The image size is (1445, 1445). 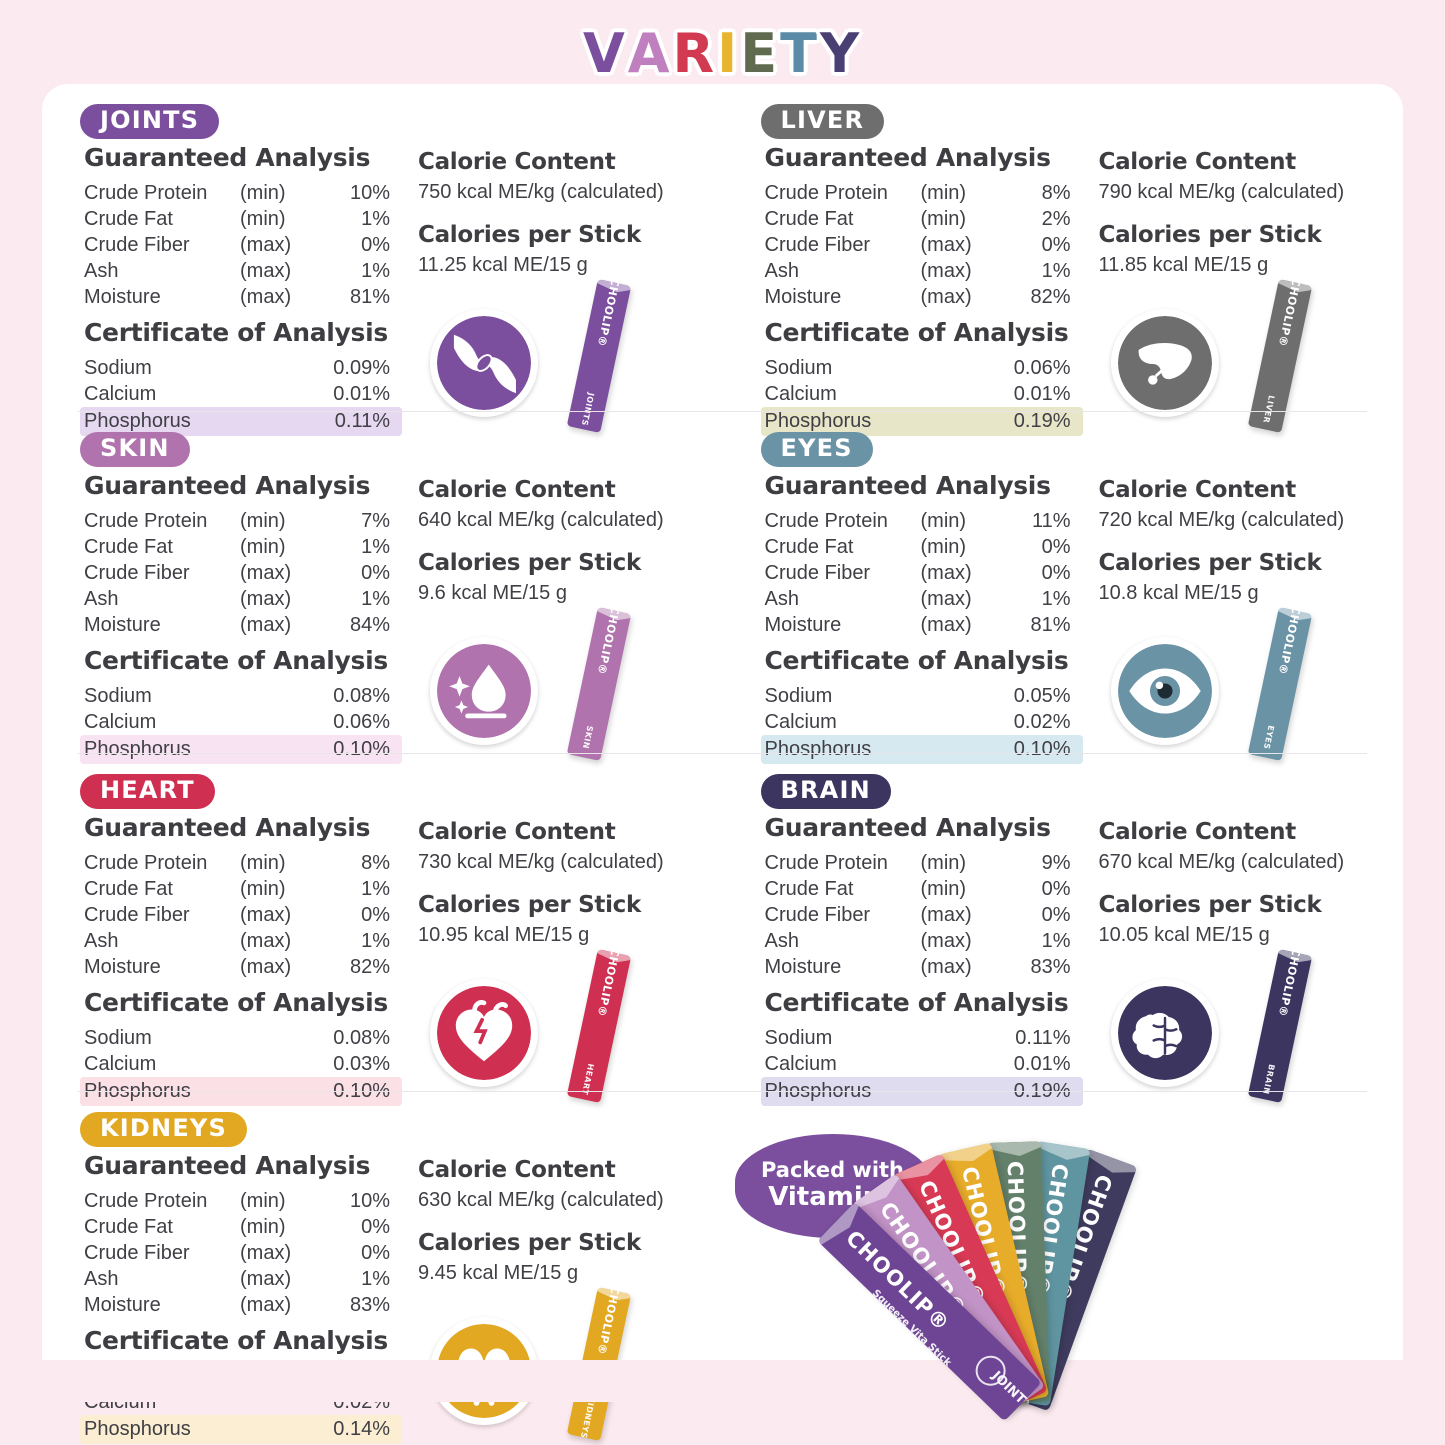 I want to click on coa-value: 0.14%, so click(x=340, y=1430).